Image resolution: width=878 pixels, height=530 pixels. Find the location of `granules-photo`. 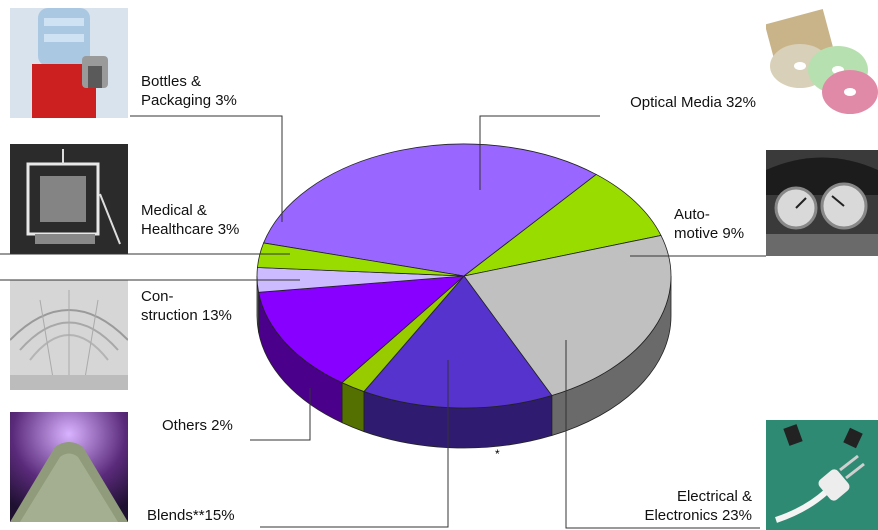

granules-photo is located at coordinates (69, 467).